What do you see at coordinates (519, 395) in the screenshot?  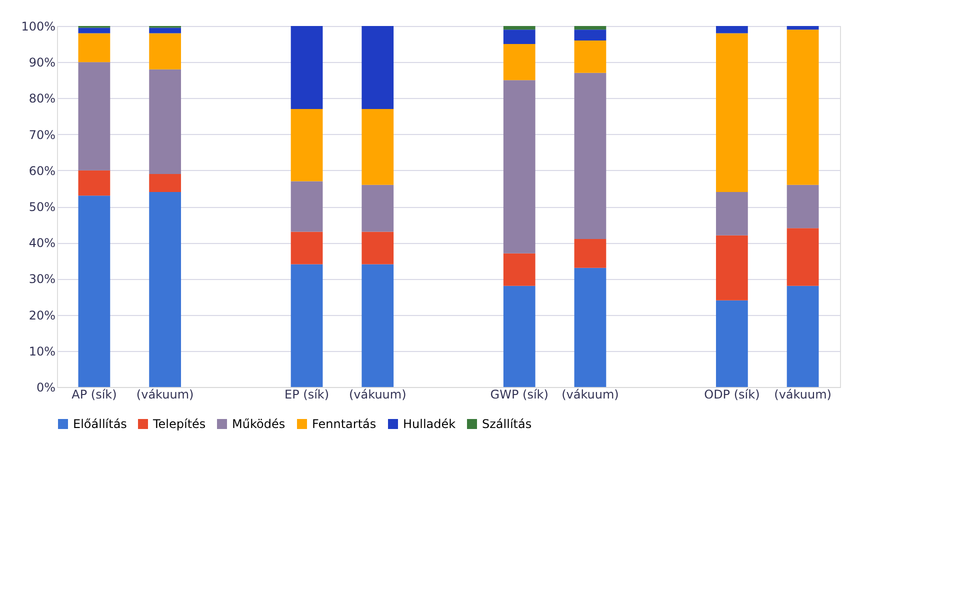 I see `x-tick-label: GWP (sík)` at bounding box center [519, 395].